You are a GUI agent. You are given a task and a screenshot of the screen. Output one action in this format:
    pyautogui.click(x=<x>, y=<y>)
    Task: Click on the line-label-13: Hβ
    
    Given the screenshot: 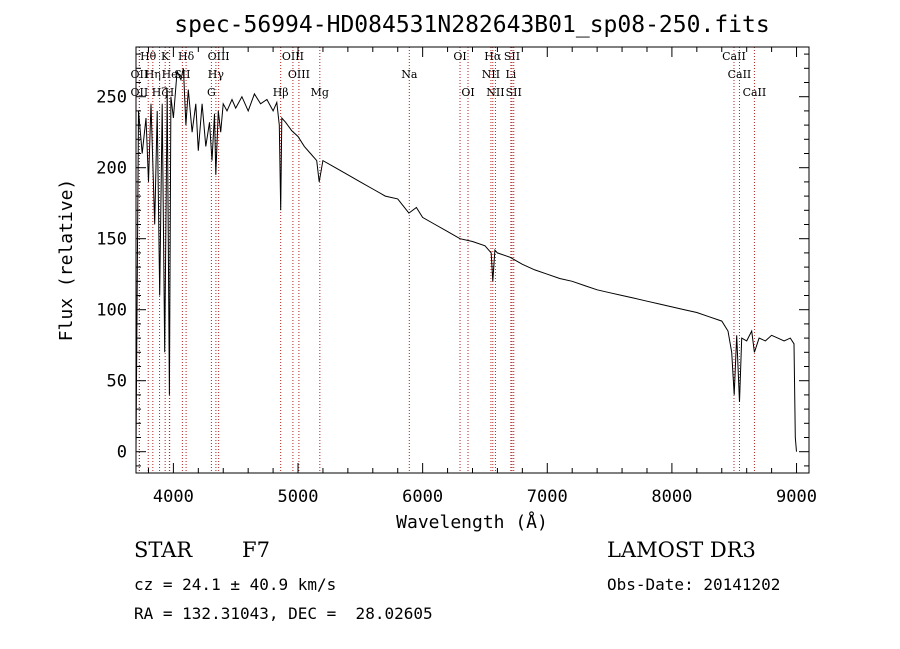 What is the action you would take?
    pyautogui.click(x=281, y=92)
    